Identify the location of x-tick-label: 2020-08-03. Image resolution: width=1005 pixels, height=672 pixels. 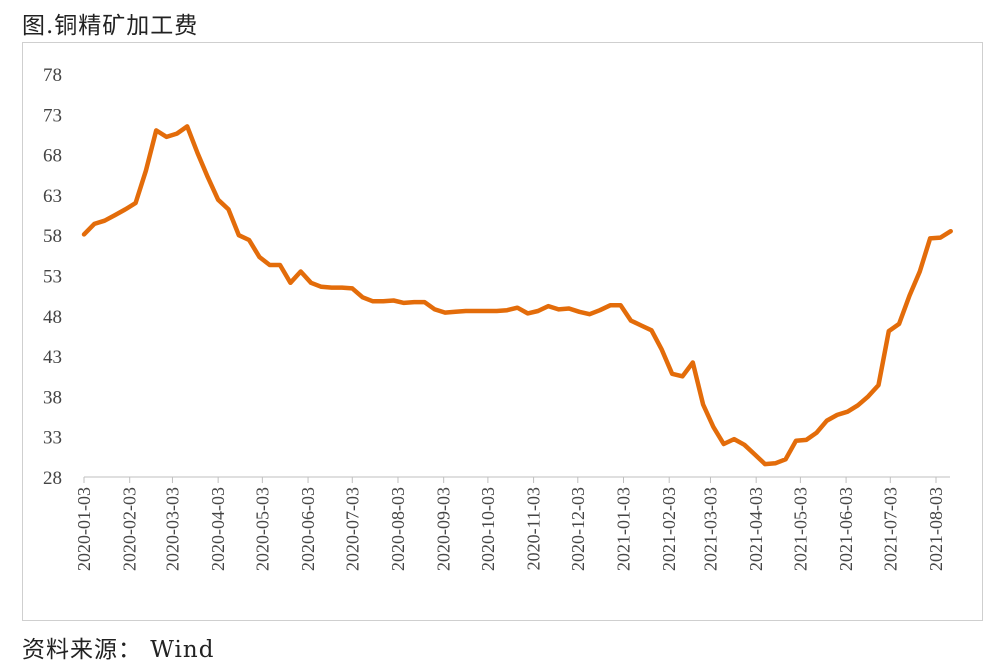
(398, 529).